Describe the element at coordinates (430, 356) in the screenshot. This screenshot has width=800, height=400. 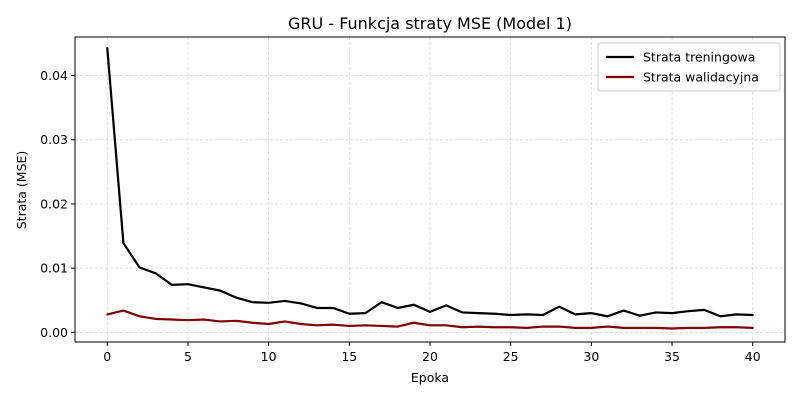
I see `x-tick-label: 20` at that location.